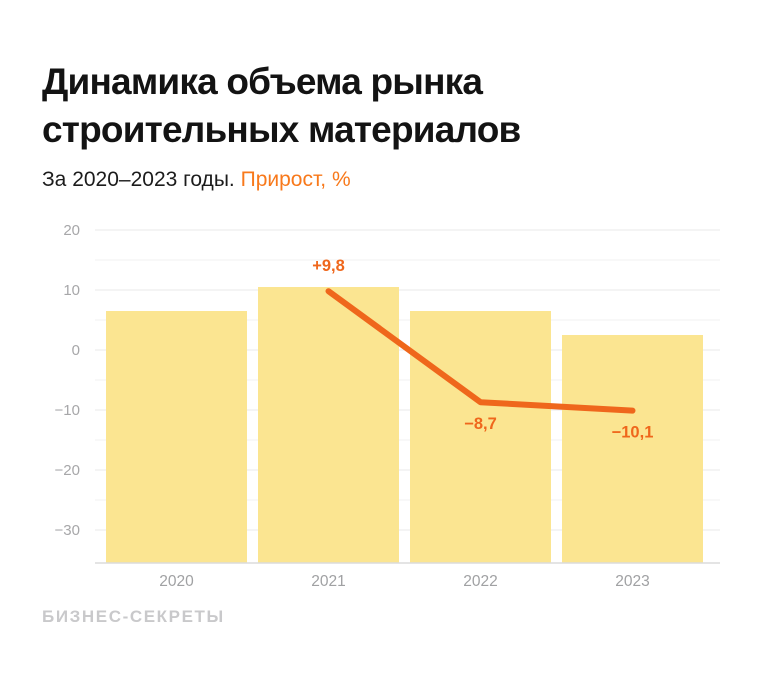 This screenshot has width=764, height=694. What do you see at coordinates (176, 581) in the screenshot?
I see `x-category-label: 2020` at bounding box center [176, 581].